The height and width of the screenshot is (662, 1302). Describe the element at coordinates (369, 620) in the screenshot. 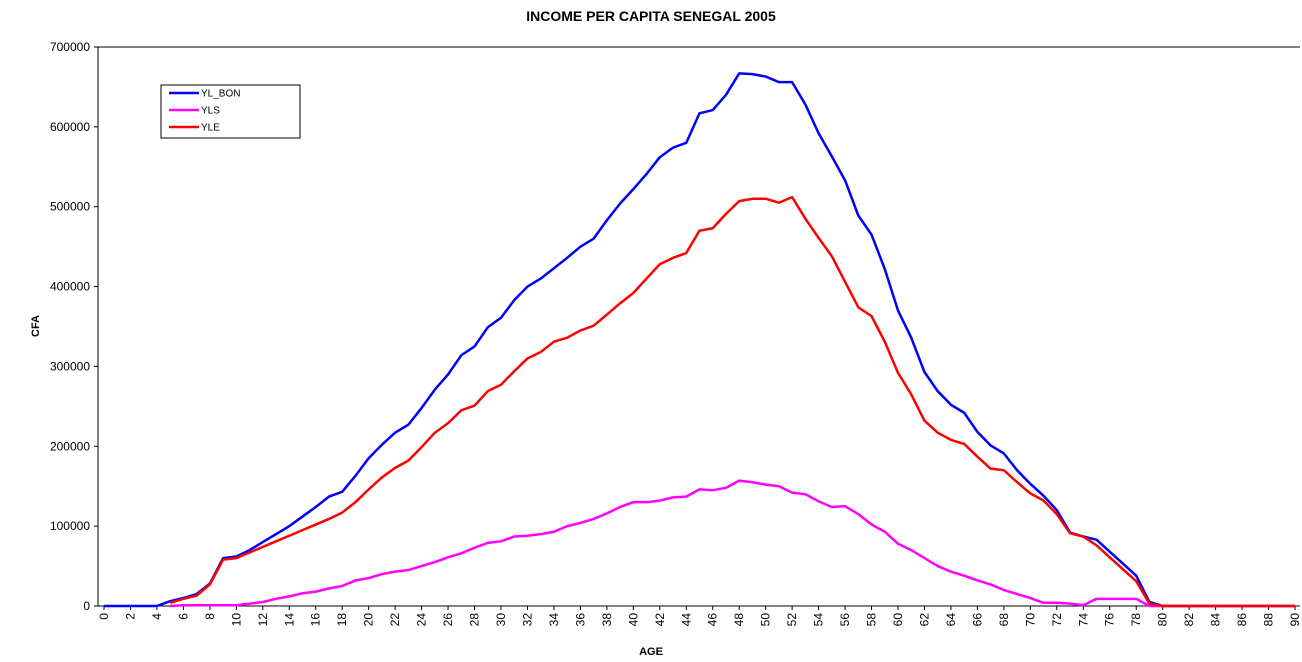

I see `x-tick-label: 20` at that location.